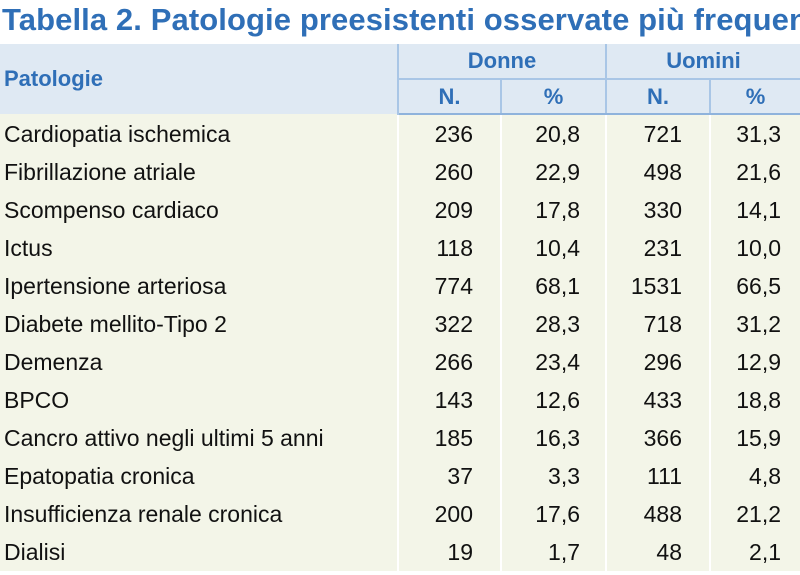 The height and width of the screenshot is (575, 800). What do you see at coordinates (199, 286) in the screenshot?
I see `row-pathology-name: Ipertensione arteriosa` at bounding box center [199, 286].